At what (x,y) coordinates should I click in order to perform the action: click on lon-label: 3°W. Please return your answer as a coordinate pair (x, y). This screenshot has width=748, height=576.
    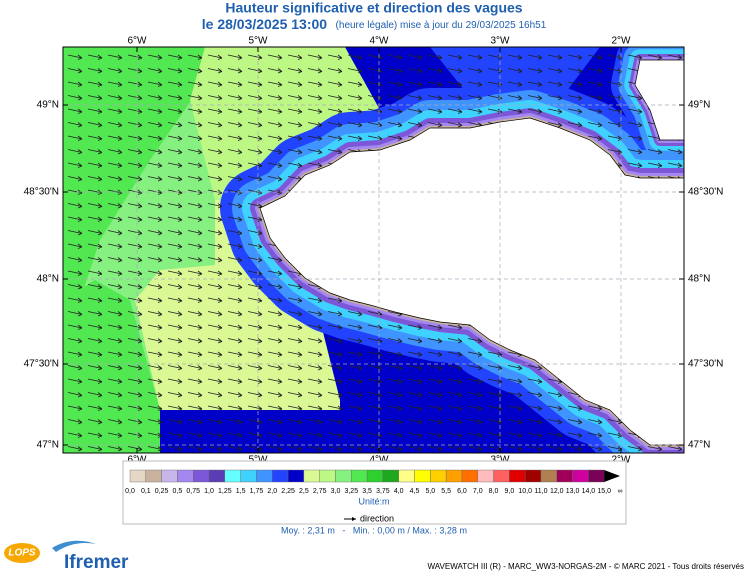
    Looking at the image, I should click on (501, 41).